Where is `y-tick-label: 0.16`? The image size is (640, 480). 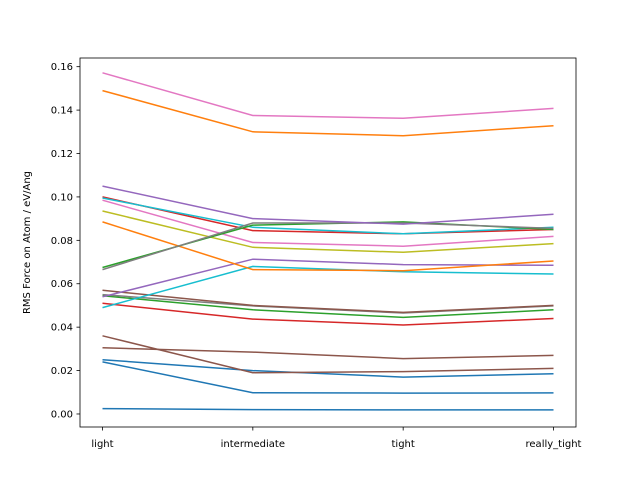
y-tick-label: 0.16 is located at coordinates (62, 67).